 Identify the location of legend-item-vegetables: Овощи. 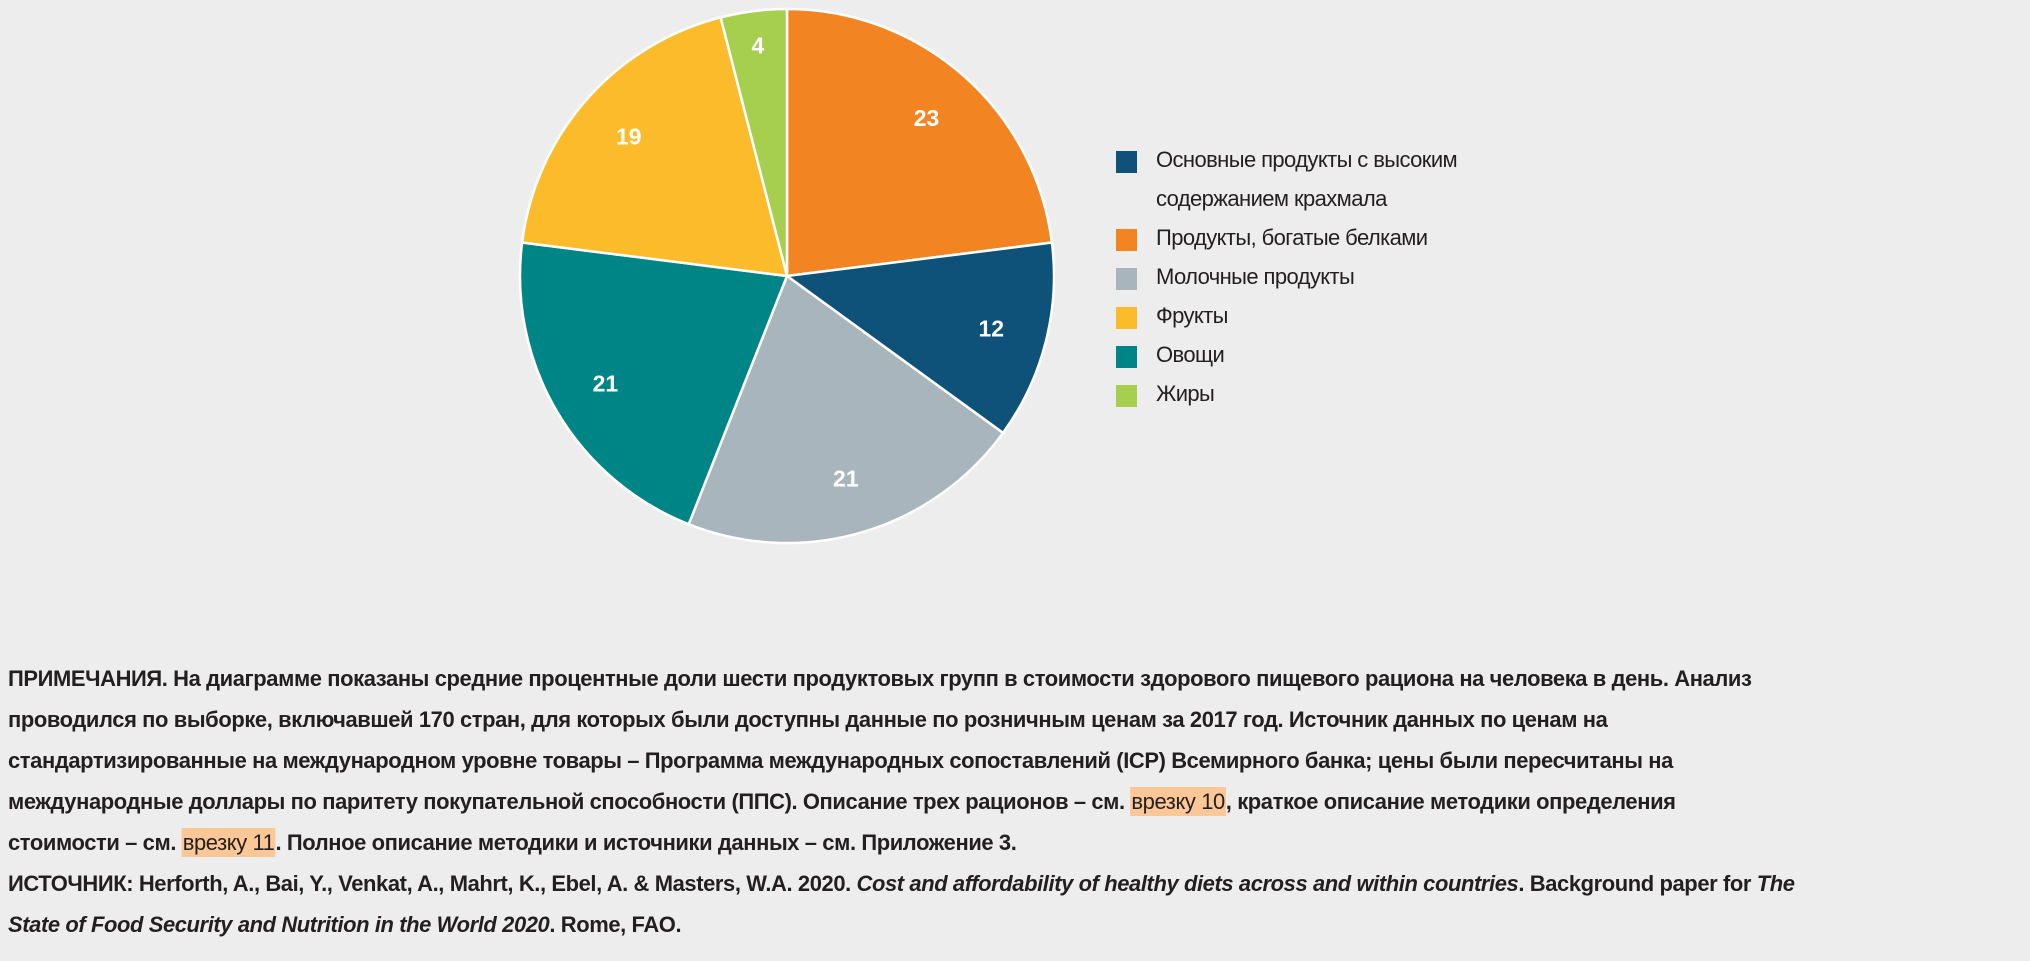
(1301, 360).